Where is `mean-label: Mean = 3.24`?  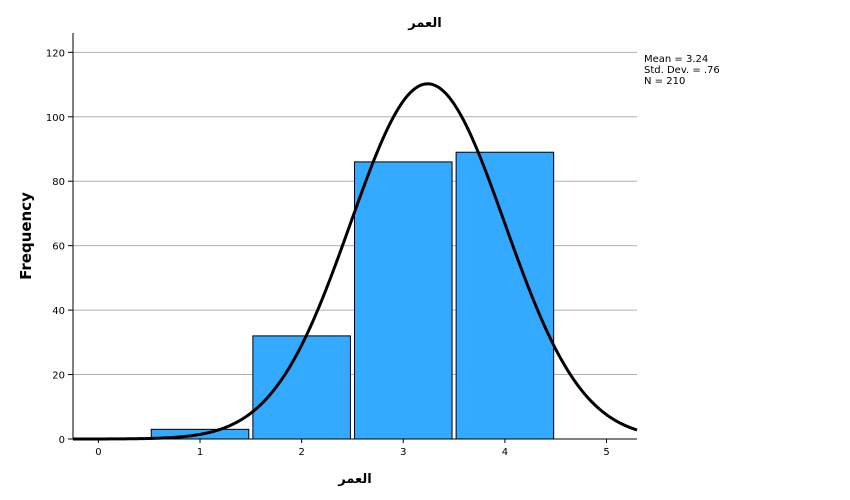 mean-label: Mean = 3.24 is located at coordinates (676, 59).